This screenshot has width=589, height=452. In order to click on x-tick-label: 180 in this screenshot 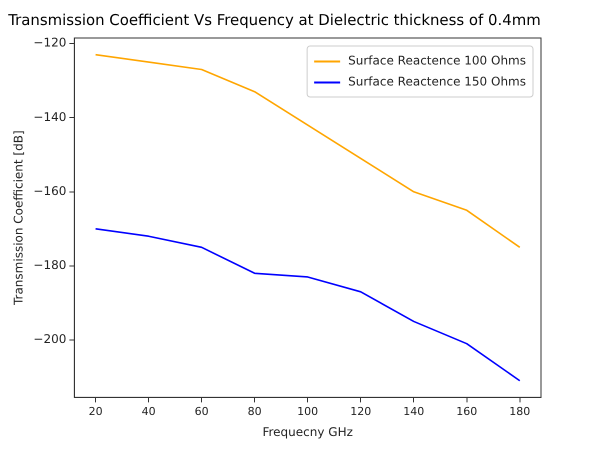, I will do `click(519, 411)`.